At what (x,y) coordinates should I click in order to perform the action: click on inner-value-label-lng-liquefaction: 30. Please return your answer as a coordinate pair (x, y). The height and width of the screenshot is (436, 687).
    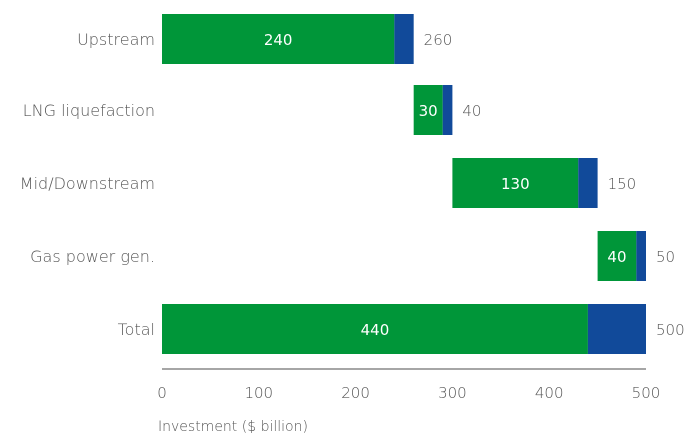
    Looking at the image, I should click on (428, 111).